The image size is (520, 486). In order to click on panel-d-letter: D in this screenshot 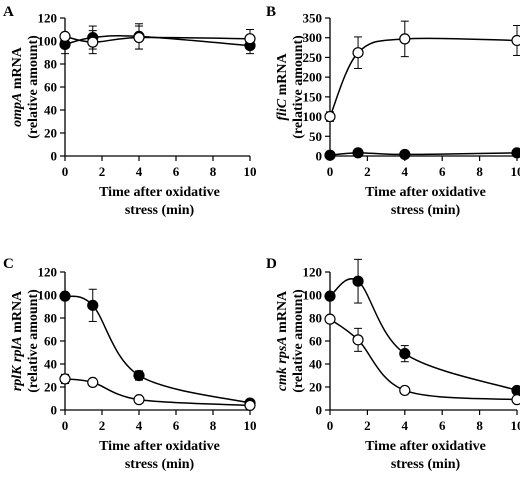, I will do `click(271, 264)`.